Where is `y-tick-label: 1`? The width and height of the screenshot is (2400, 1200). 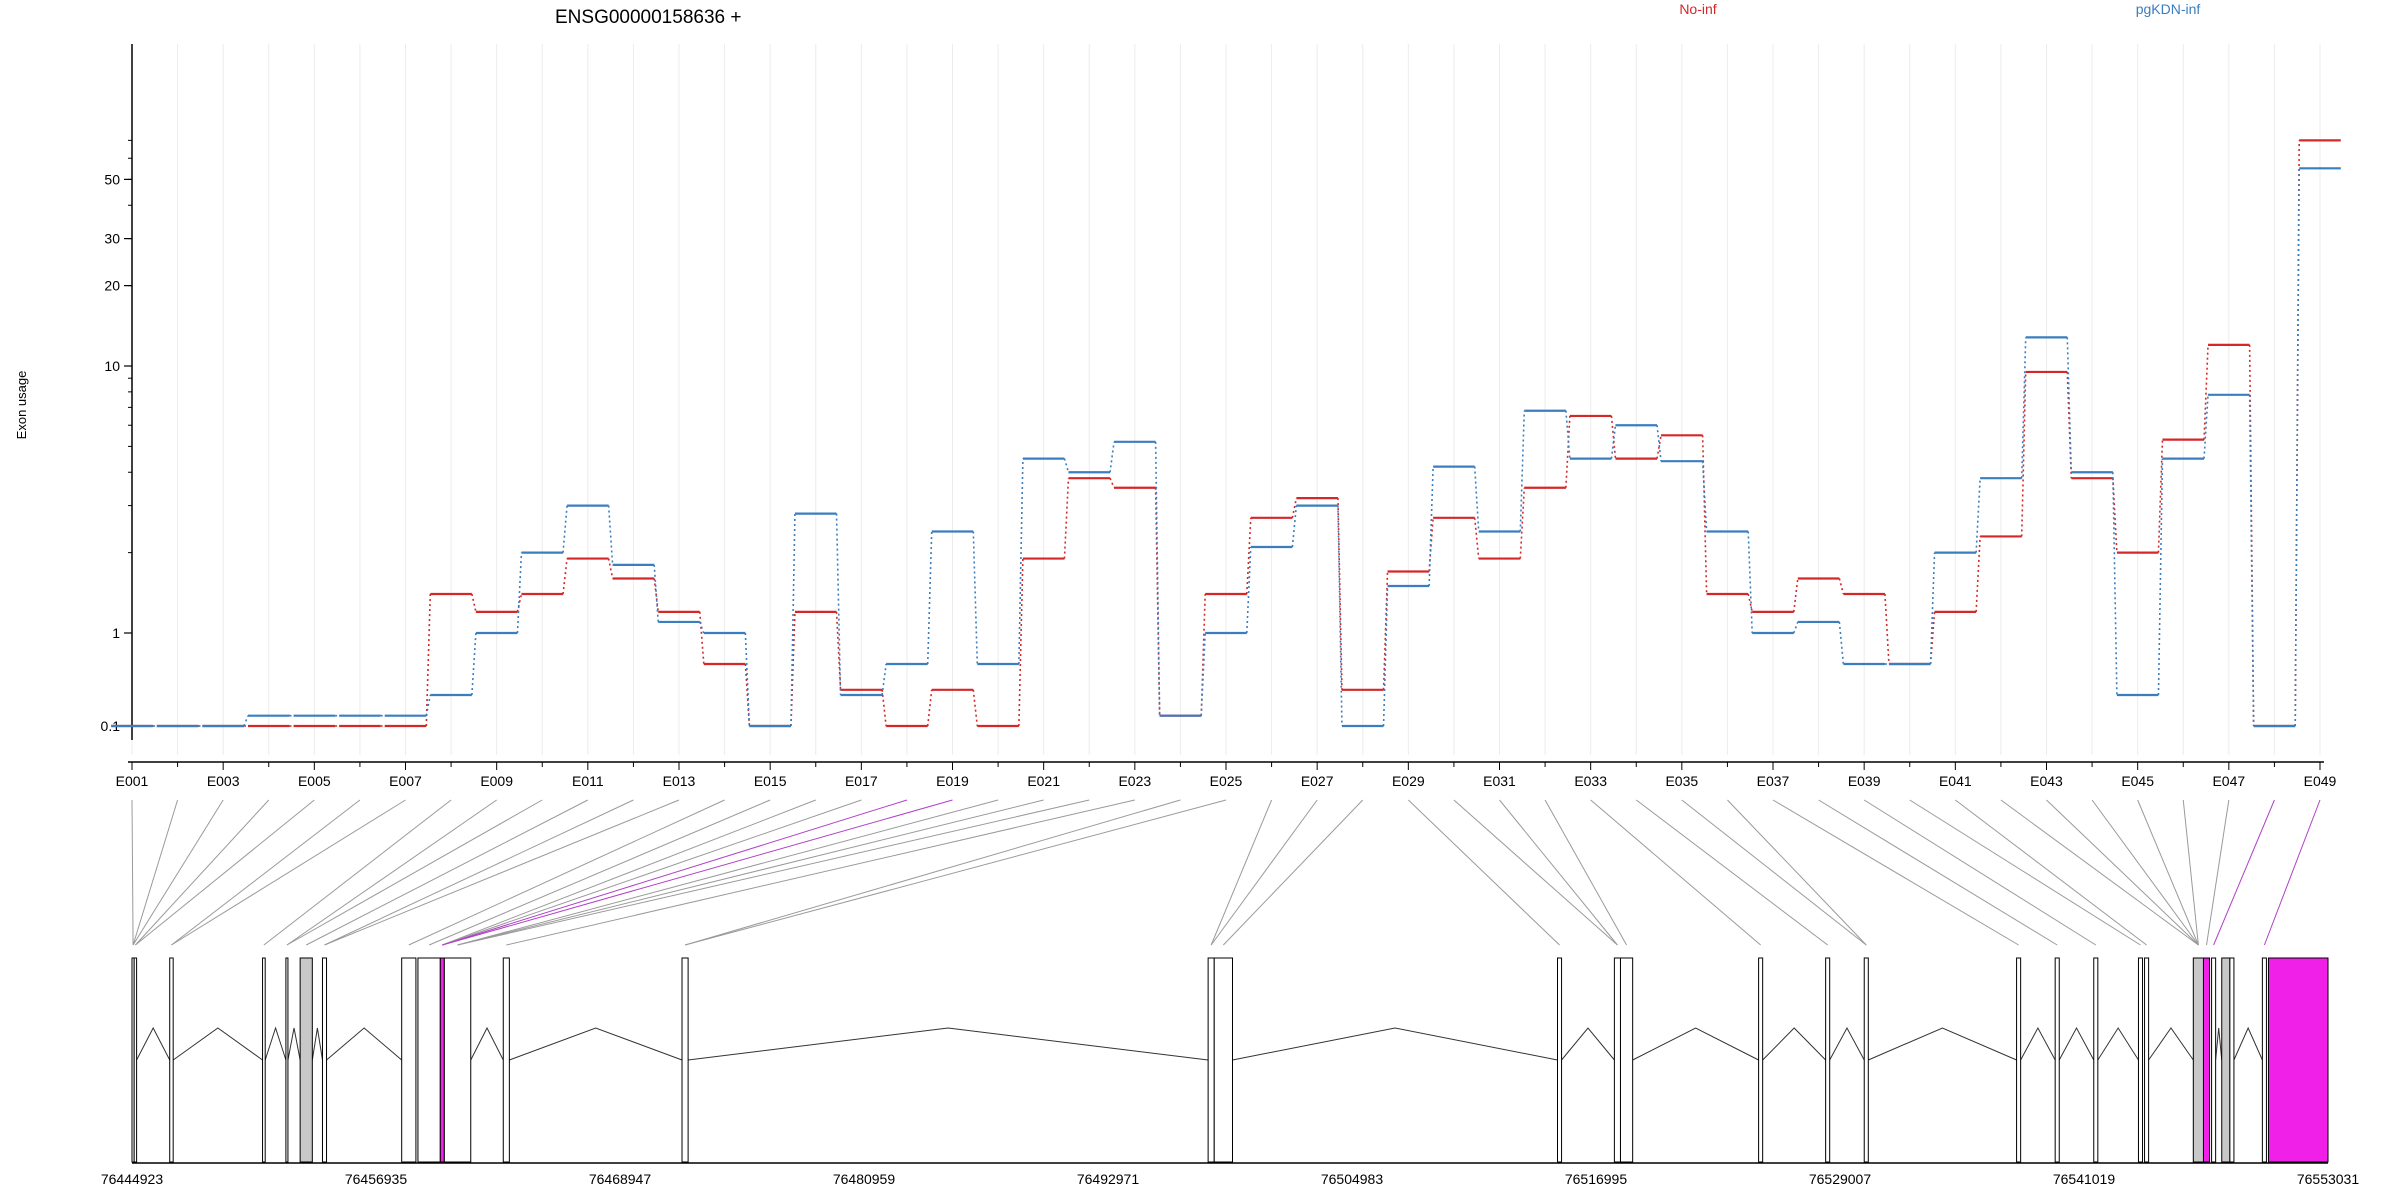 y-tick-label: 1 is located at coordinates (116, 633).